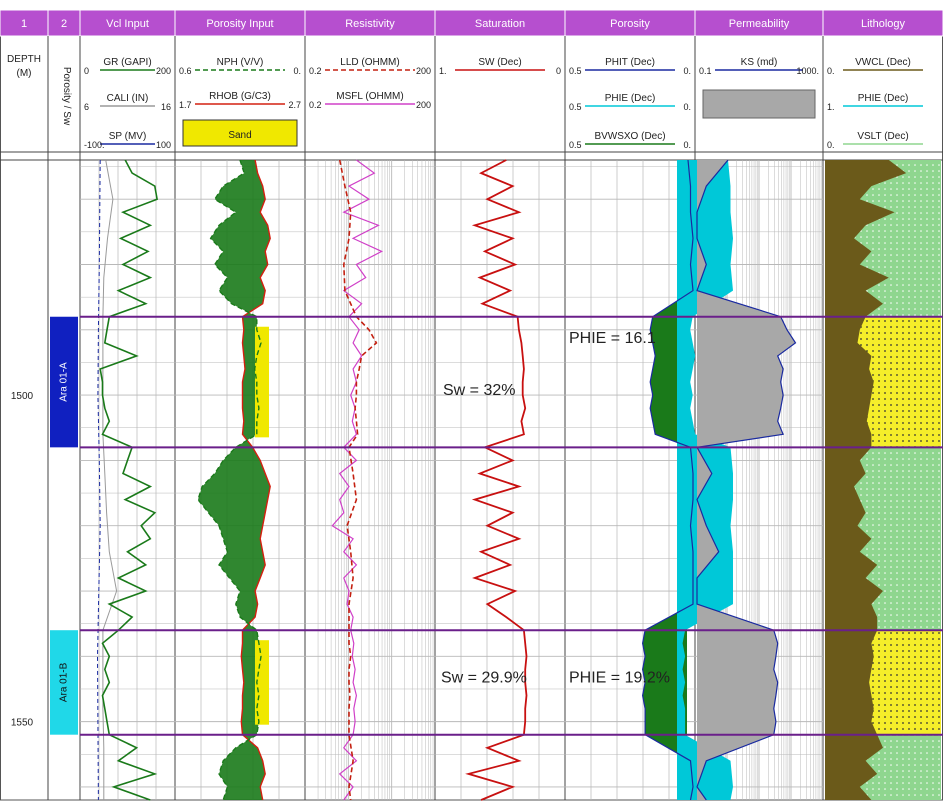  I want to click on legend-max-sw: 0, so click(558, 71).